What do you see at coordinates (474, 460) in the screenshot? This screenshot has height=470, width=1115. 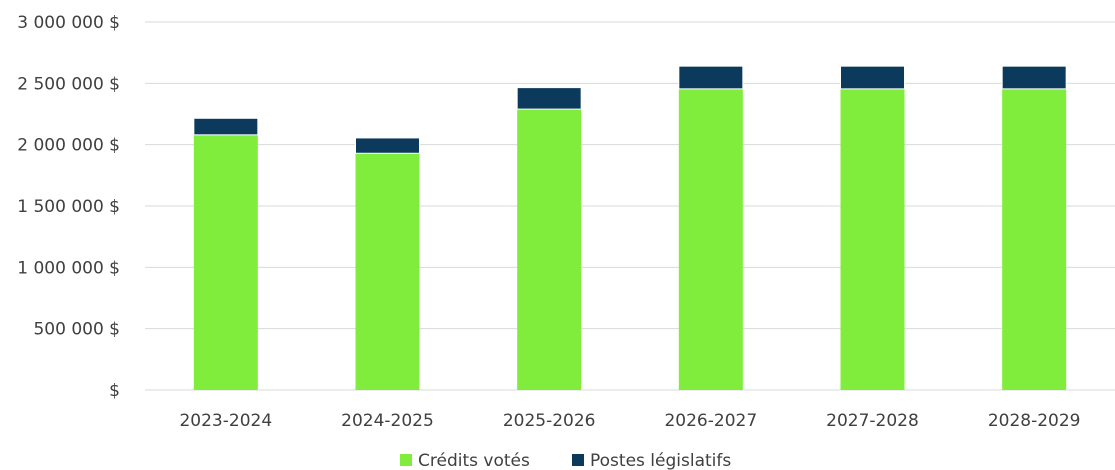 I see `legend-label: Crédits votés` at bounding box center [474, 460].